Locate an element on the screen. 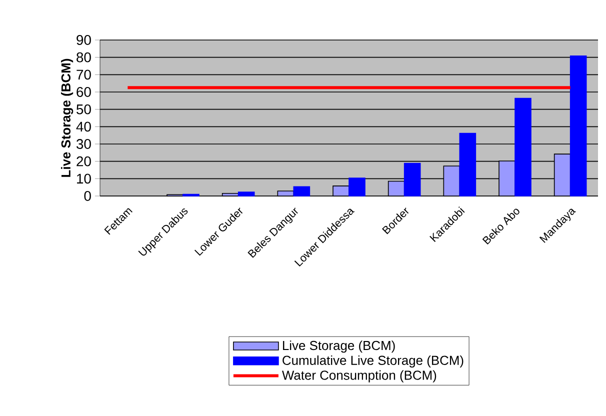 This screenshot has width=606, height=416. y-axis-title: Live Storage (BCM) is located at coordinates (67, 117).